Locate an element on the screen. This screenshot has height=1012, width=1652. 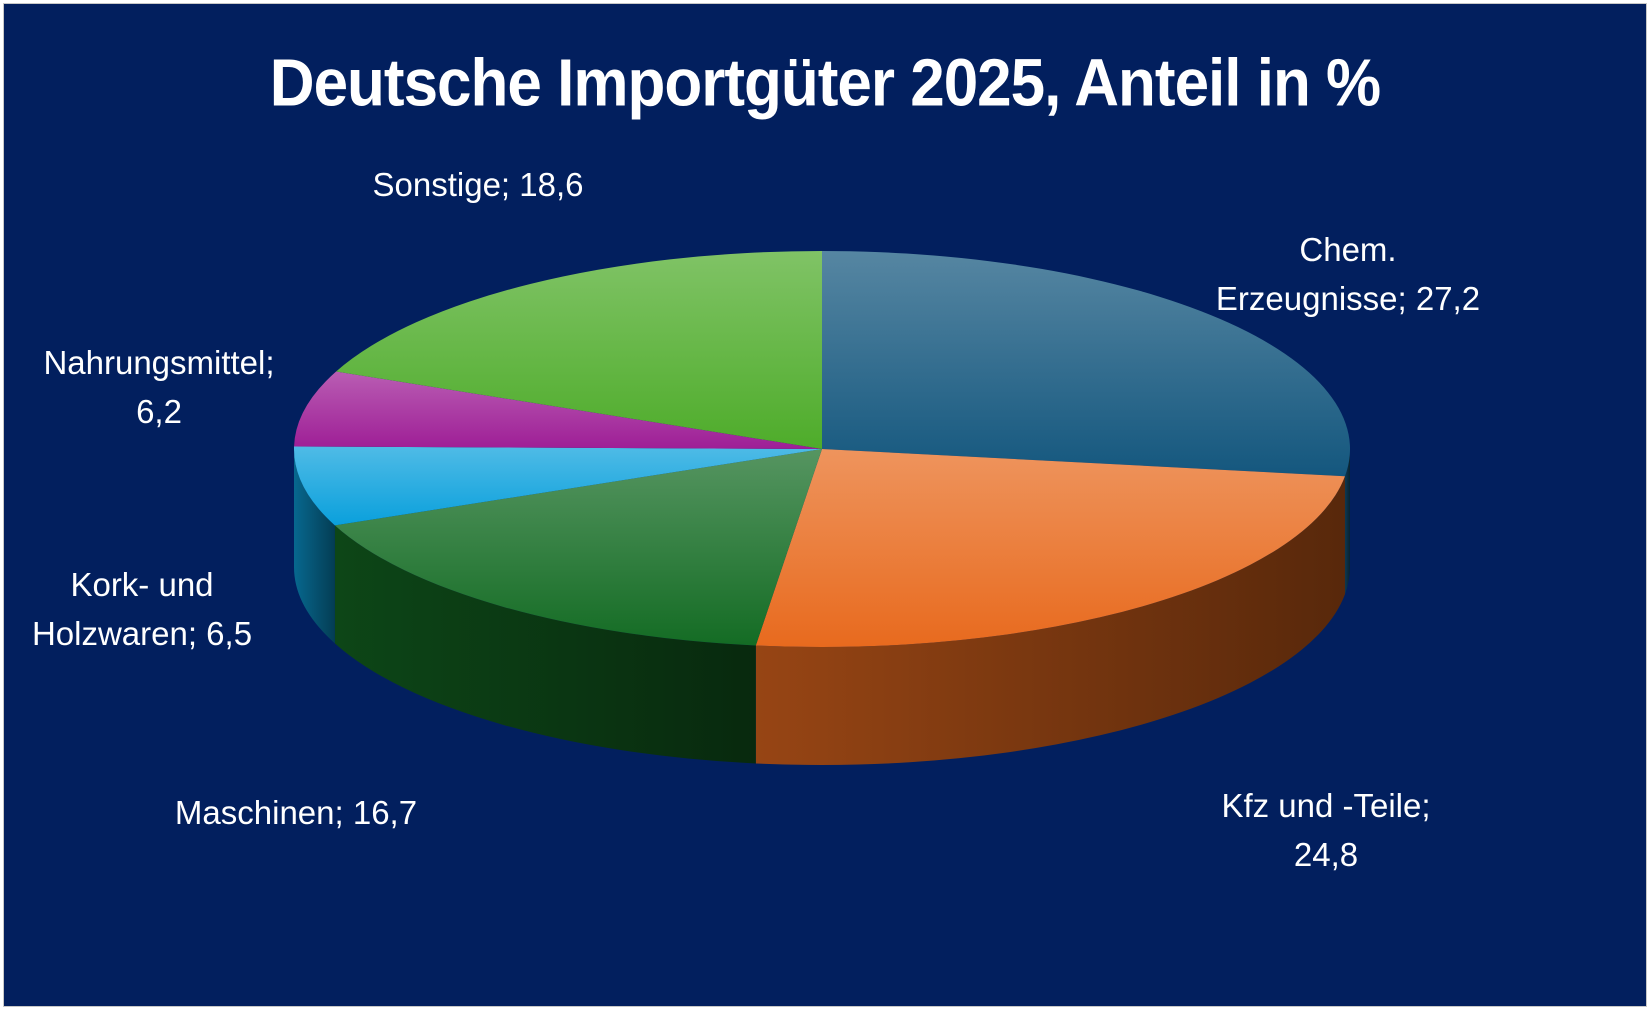
pie-slice-kfz is located at coordinates (1050, 548).